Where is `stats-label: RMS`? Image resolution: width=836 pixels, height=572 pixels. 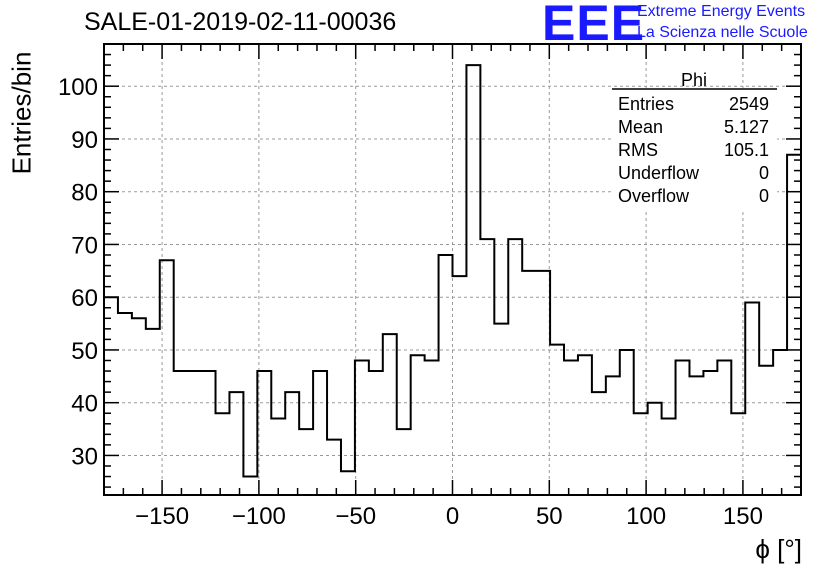
stats-label: RMS is located at coordinates (638, 150).